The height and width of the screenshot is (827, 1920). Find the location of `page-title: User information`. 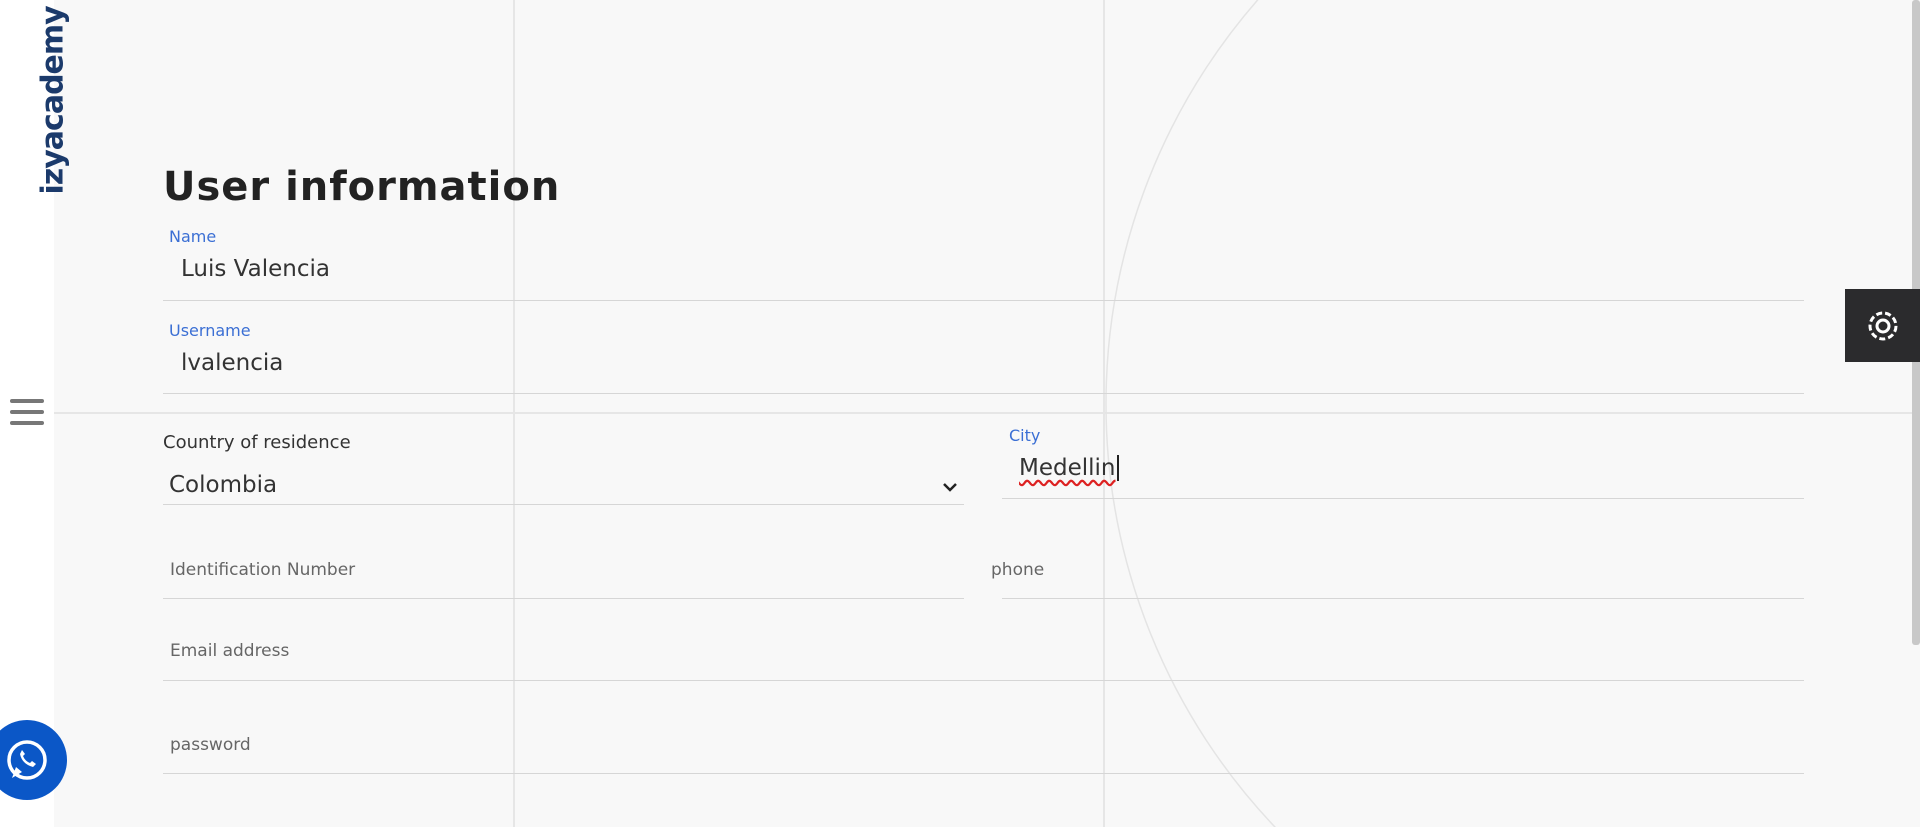

page-title: User information is located at coordinates (362, 187).